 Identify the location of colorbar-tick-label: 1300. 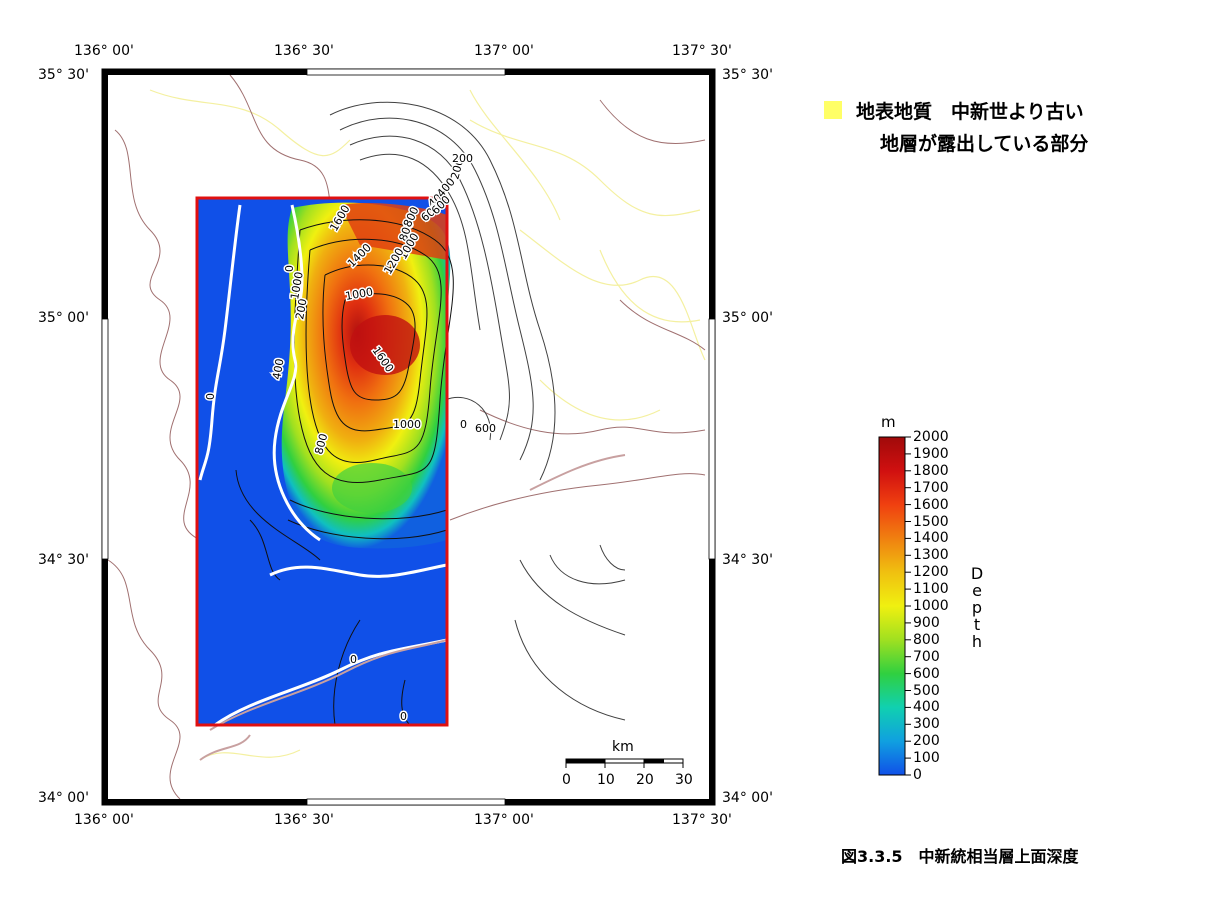
(931, 555).